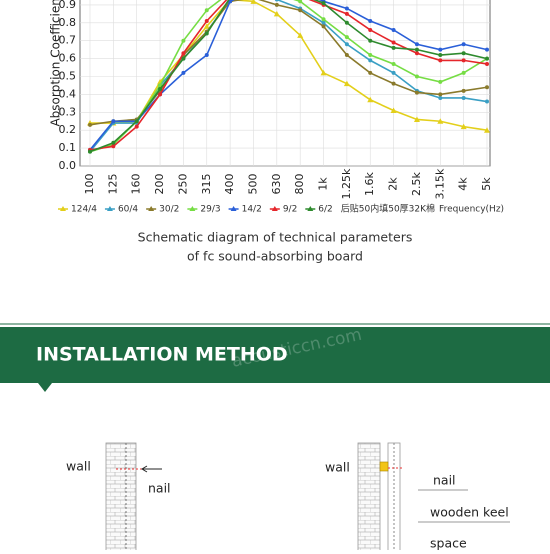 The height and width of the screenshot is (554, 550). I want to click on legend-label: 14/2, so click(252, 210).